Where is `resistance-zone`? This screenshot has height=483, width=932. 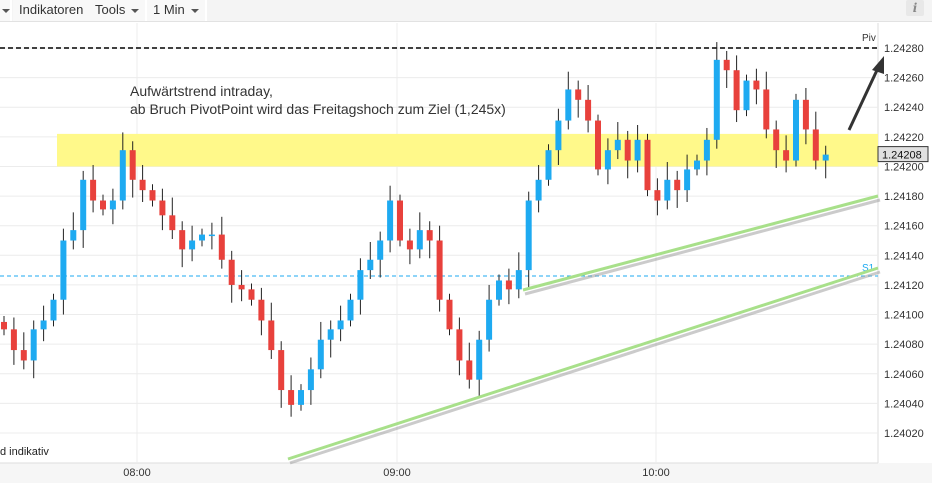 resistance-zone is located at coordinates (467, 150).